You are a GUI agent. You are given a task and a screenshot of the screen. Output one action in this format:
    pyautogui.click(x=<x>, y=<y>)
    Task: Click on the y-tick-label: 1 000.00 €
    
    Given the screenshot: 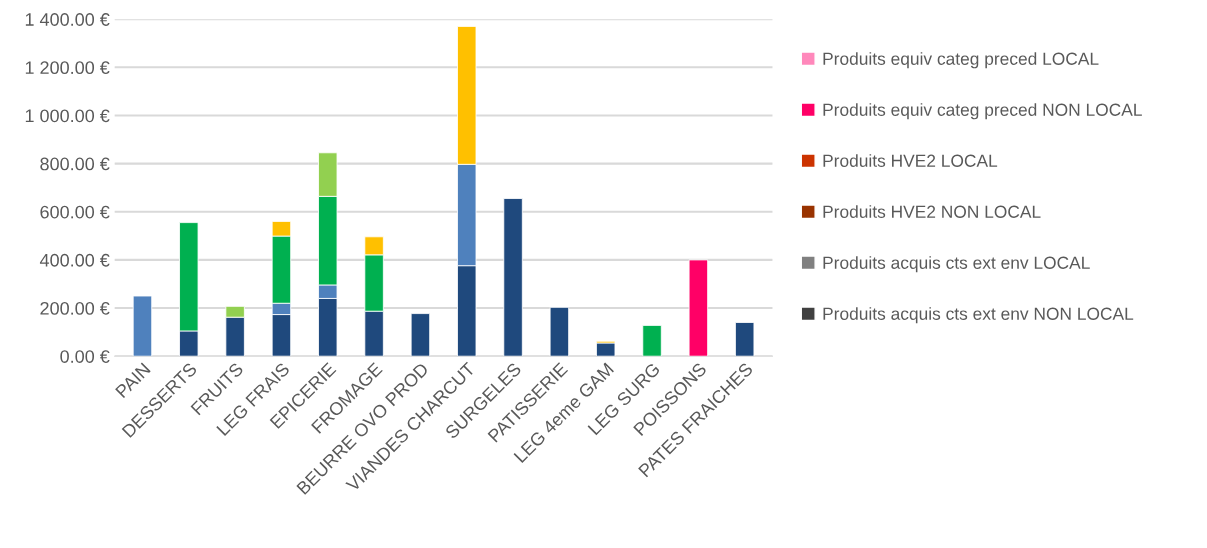 What is the action you would take?
    pyautogui.click(x=67, y=116)
    